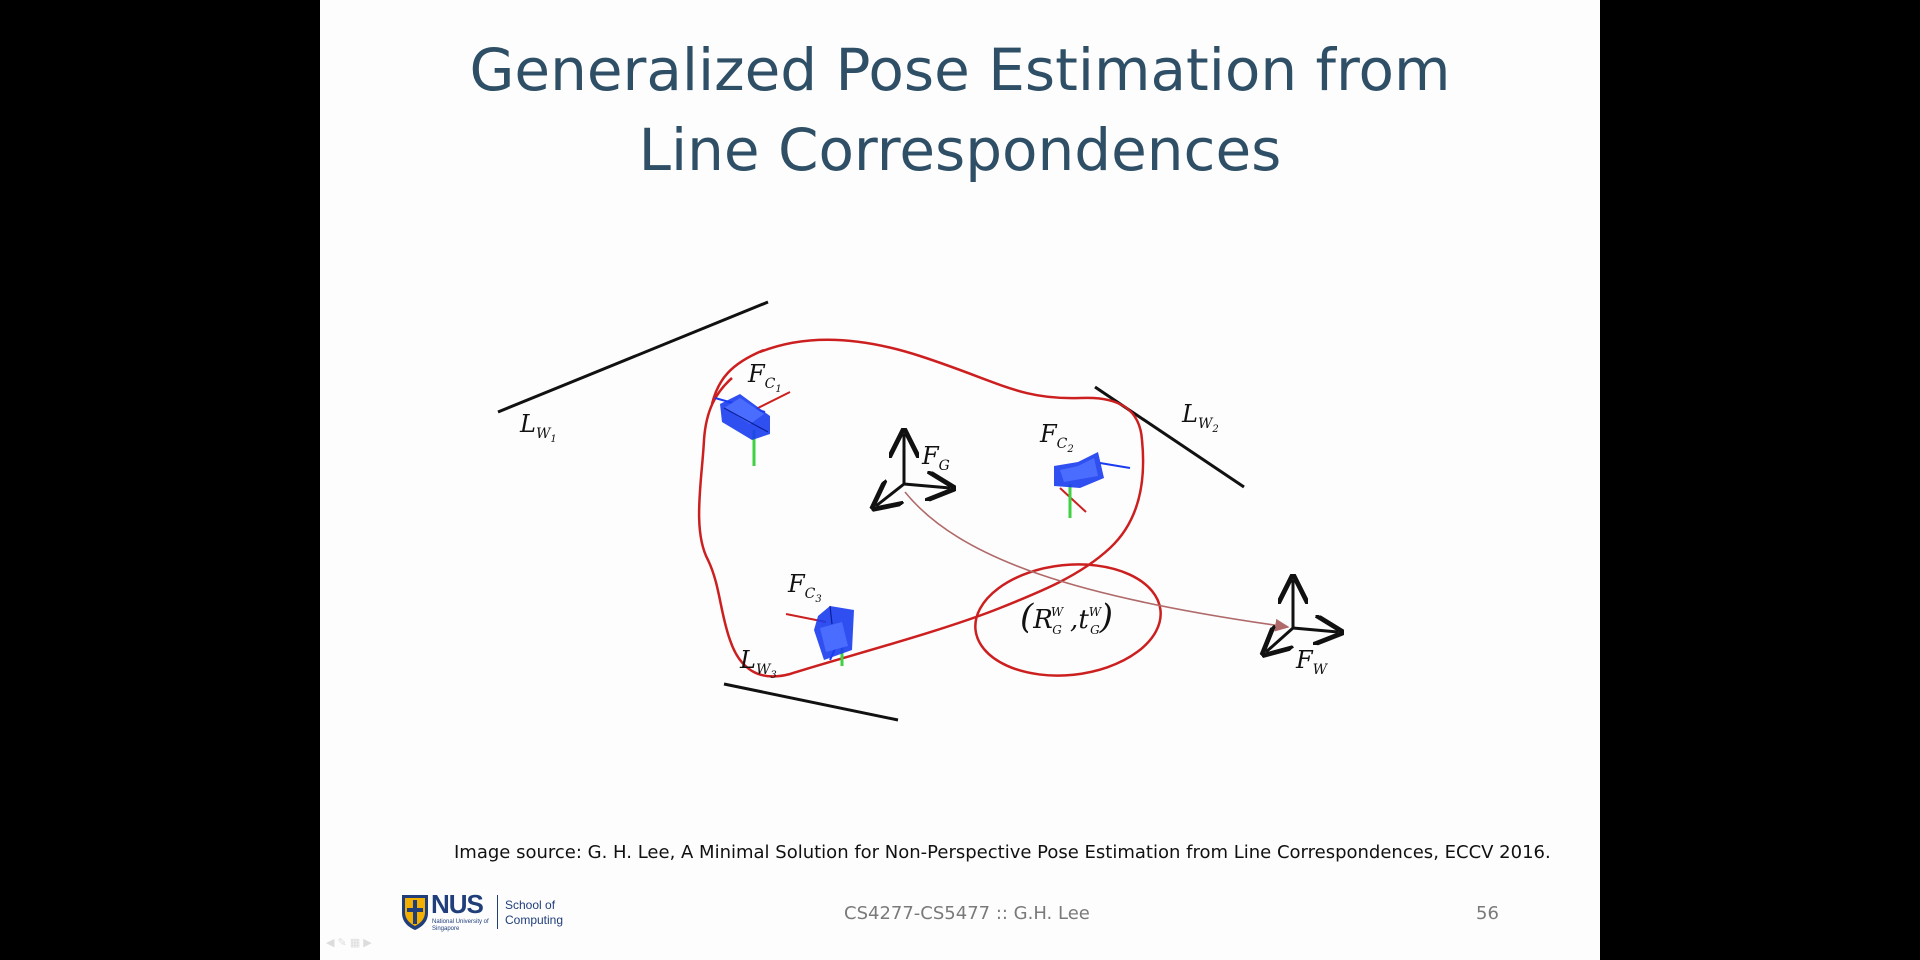  I want to click on slides-icon: ▦, so click(355, 943).